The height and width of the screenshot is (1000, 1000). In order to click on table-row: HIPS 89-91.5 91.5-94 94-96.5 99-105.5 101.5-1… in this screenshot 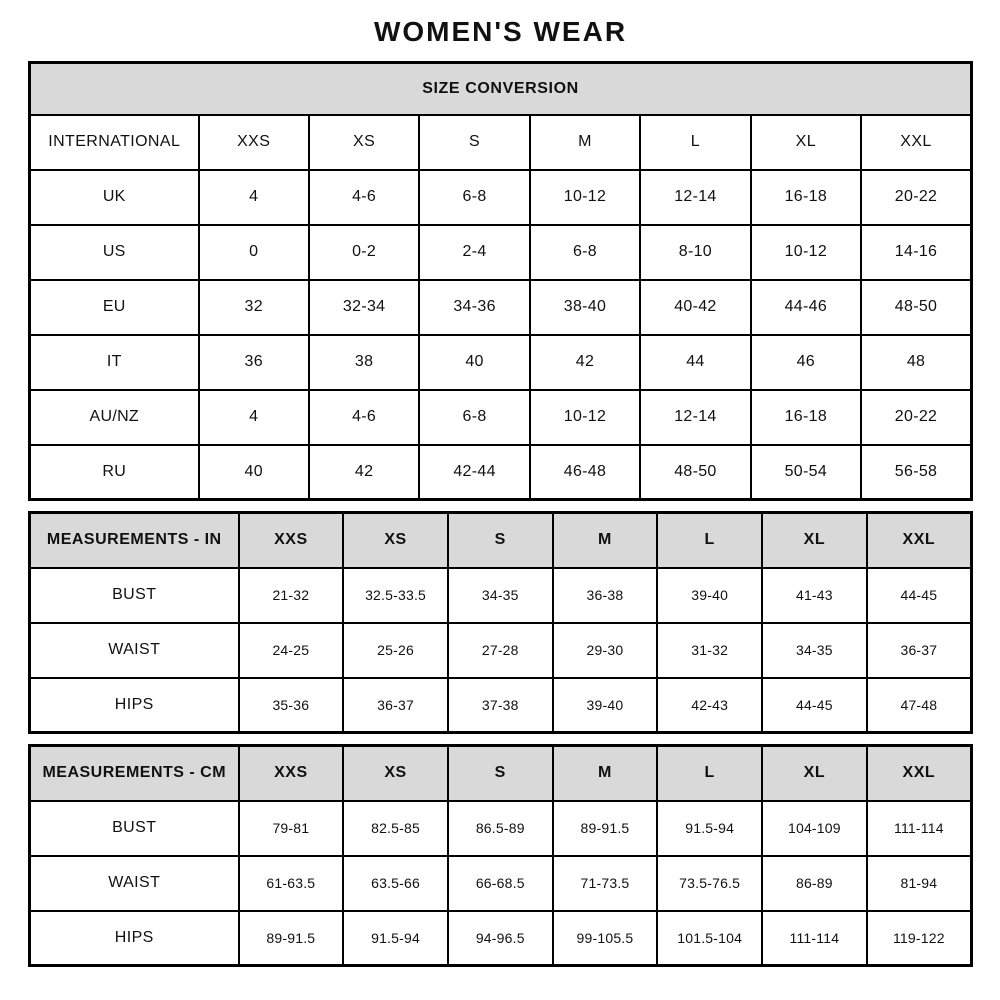, I will do `click(500, 938)`.